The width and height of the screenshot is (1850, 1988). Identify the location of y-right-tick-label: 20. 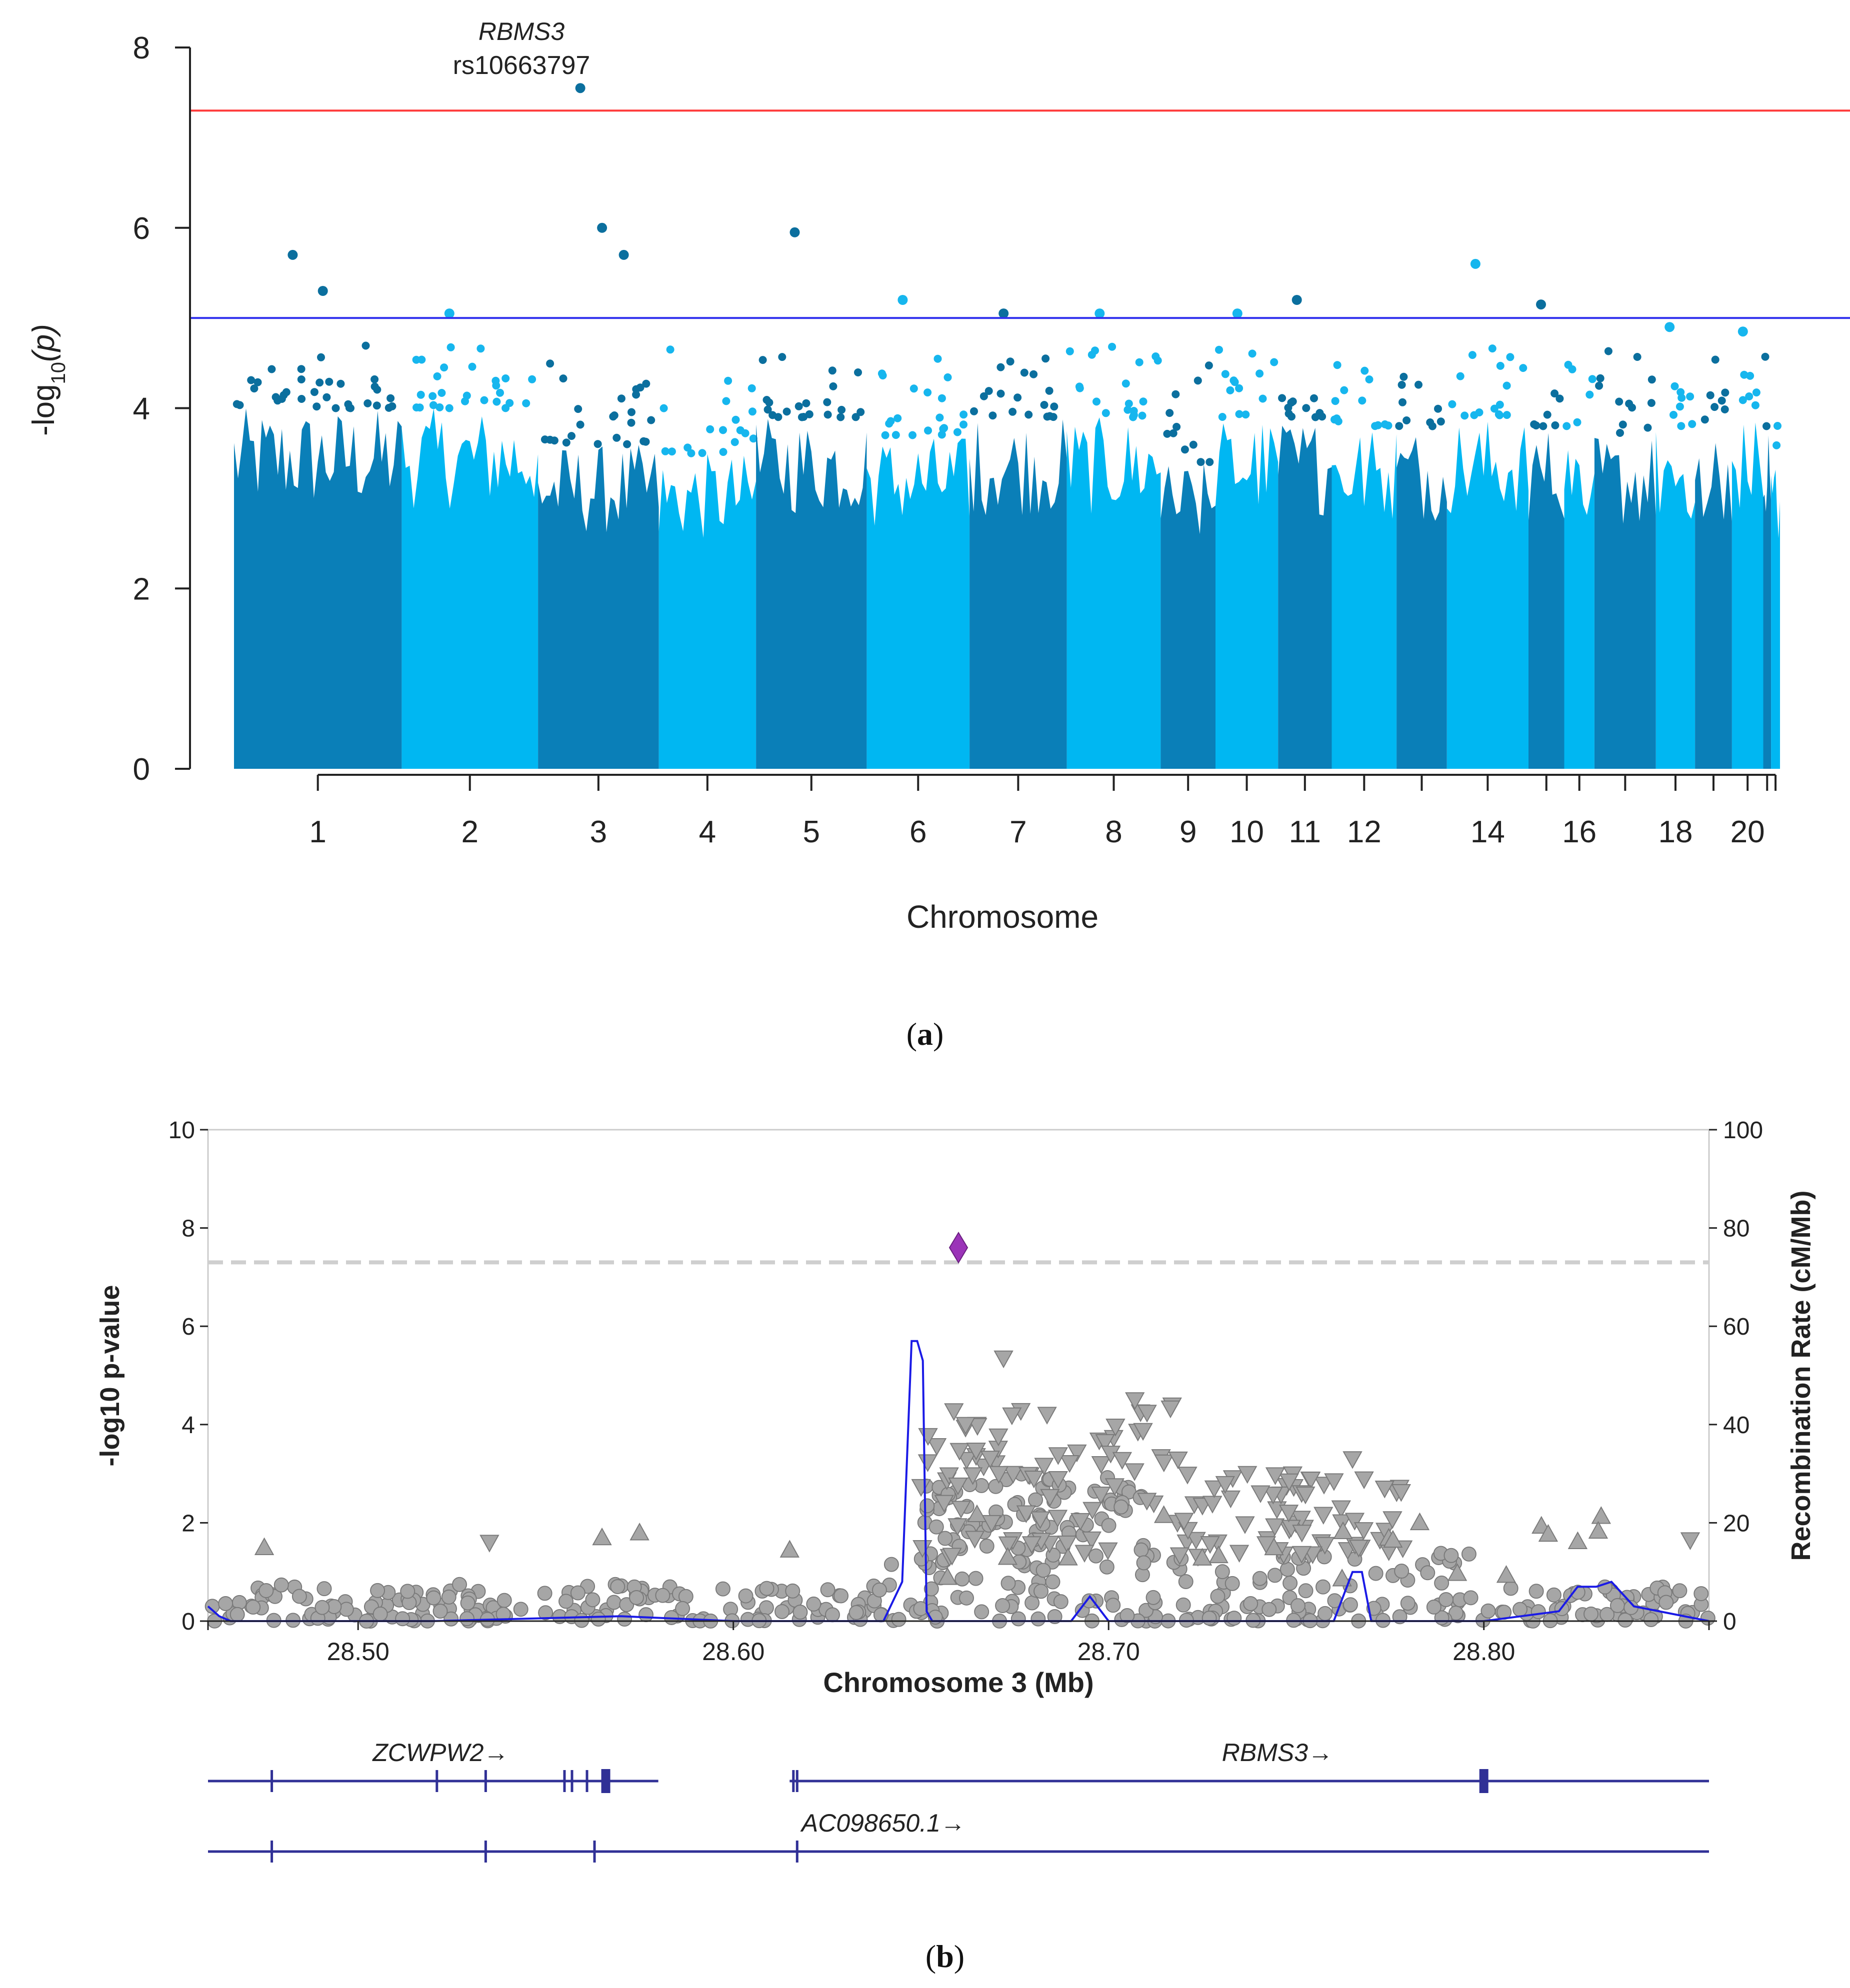
(1736, 1523).